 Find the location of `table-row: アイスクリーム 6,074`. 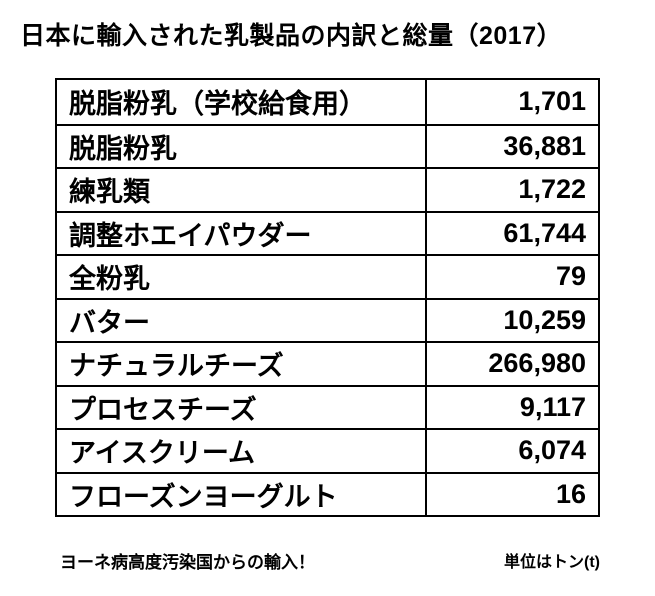

table-row: アイスクリーム 6,074 is located at coordinates (327, 450).